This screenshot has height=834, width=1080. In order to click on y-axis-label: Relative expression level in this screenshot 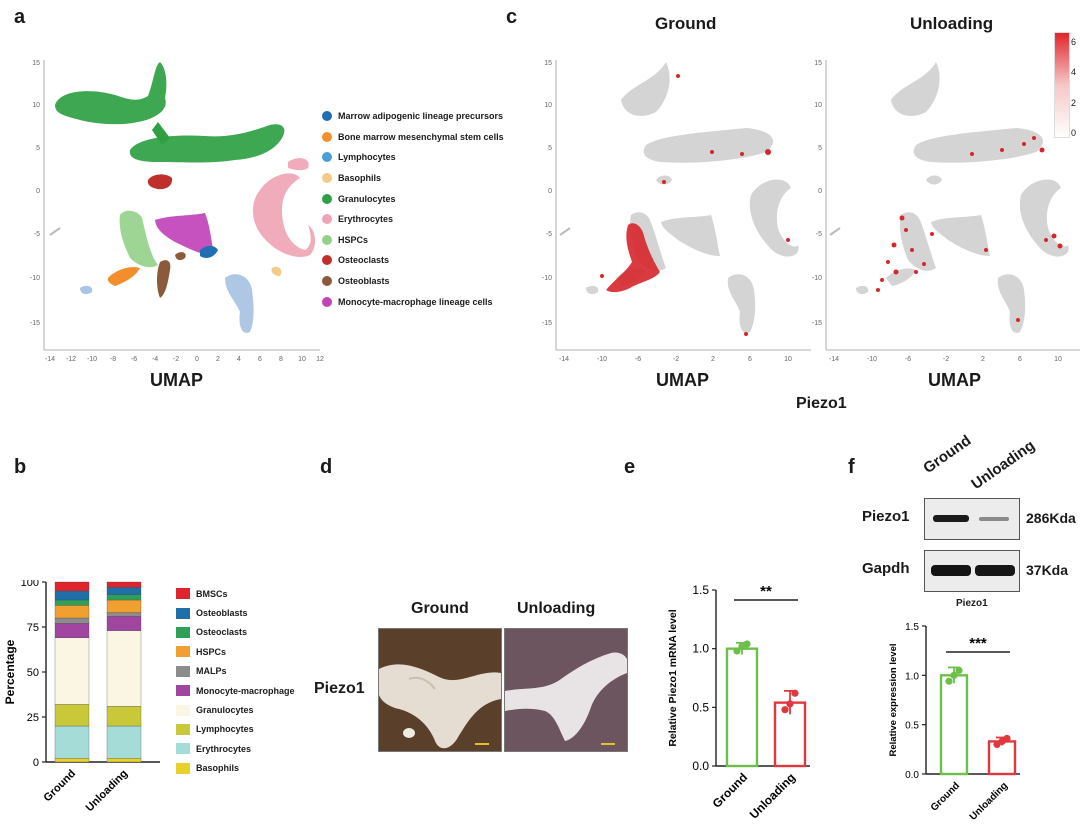, I will do `click(893, 699)`.